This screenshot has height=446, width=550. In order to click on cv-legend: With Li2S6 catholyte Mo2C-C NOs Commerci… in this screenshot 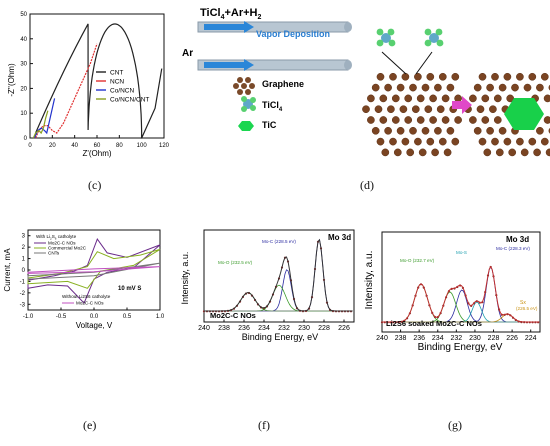, I will do `click(87, 270)`.